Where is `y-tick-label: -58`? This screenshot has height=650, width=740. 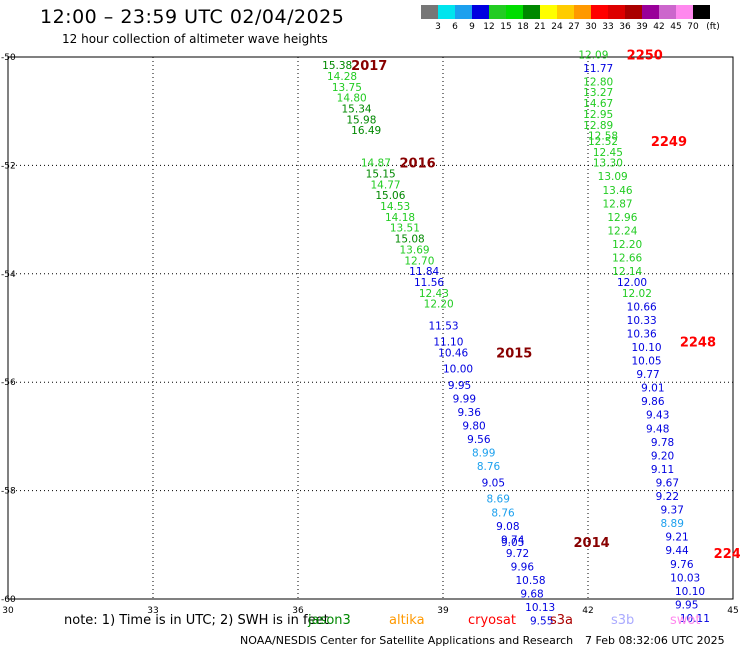 y-tick-label: -58 is located at coordinates (8, 492).